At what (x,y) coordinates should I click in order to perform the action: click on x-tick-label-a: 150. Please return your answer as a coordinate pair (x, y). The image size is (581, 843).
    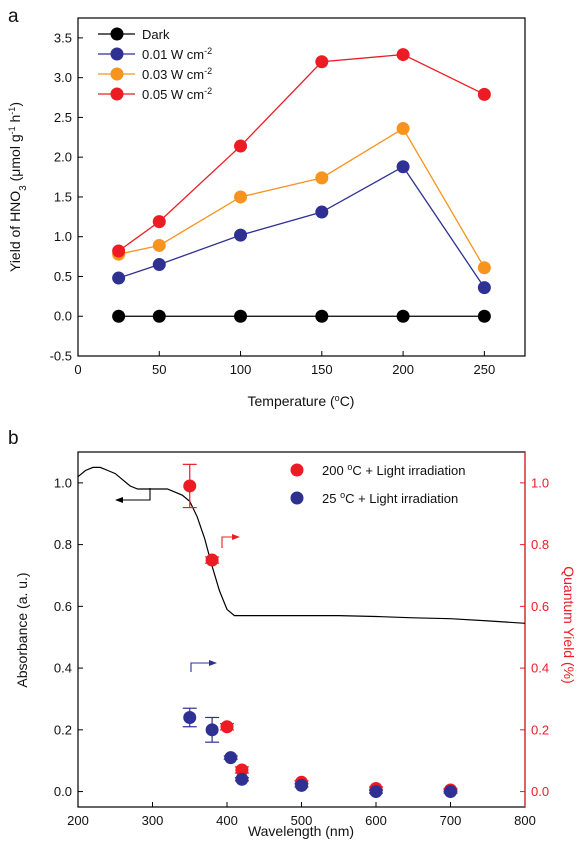
    Looking at the image, I should click on (322, 369).